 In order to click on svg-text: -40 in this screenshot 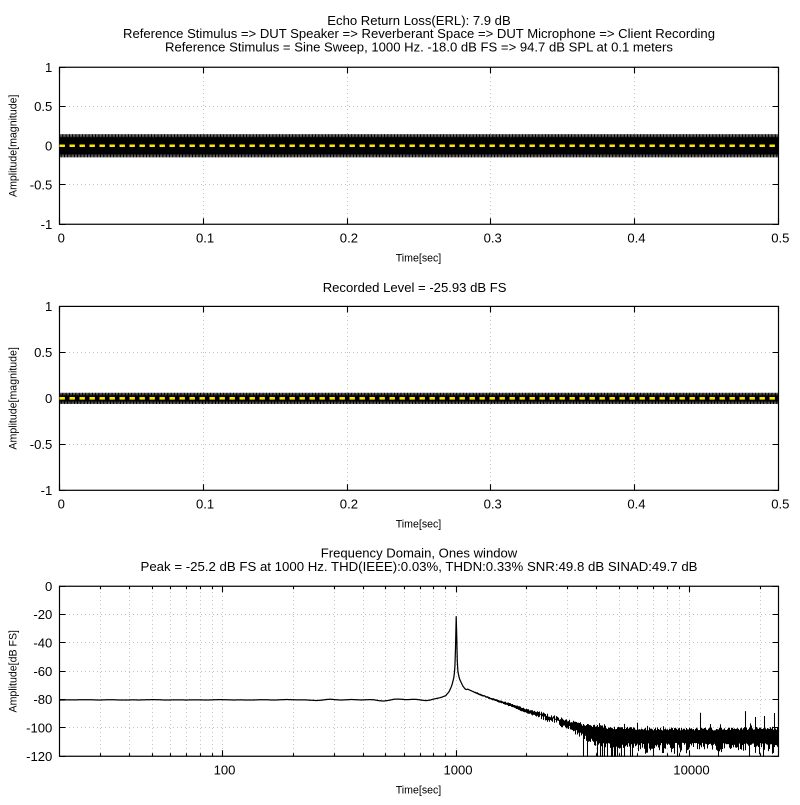, I will do `click(42, 642)`.